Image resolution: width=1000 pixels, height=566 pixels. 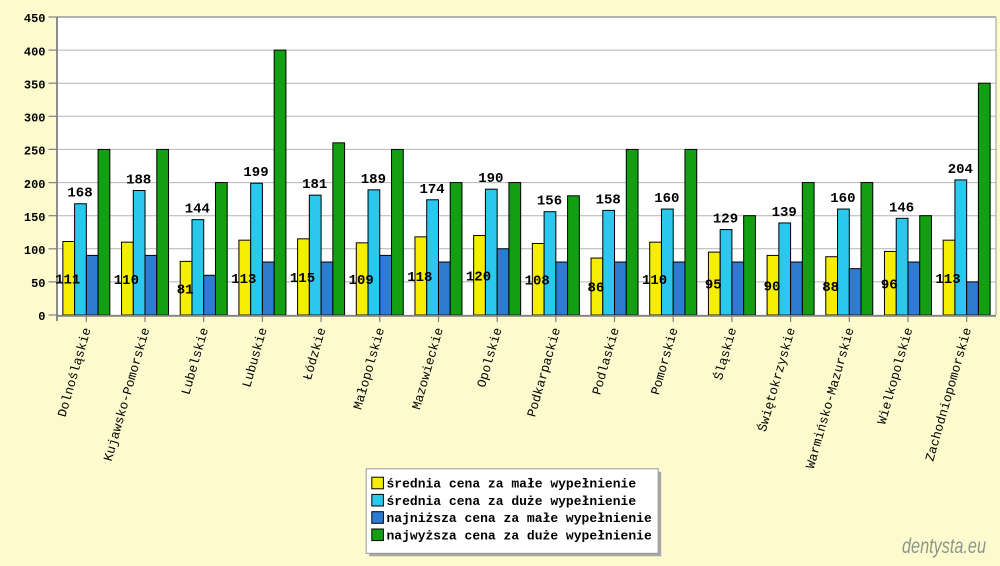 What do you see at coordinates (35, 152) in the screenshot?
I see `svg-text: 250` at bounding box center [35, 152].